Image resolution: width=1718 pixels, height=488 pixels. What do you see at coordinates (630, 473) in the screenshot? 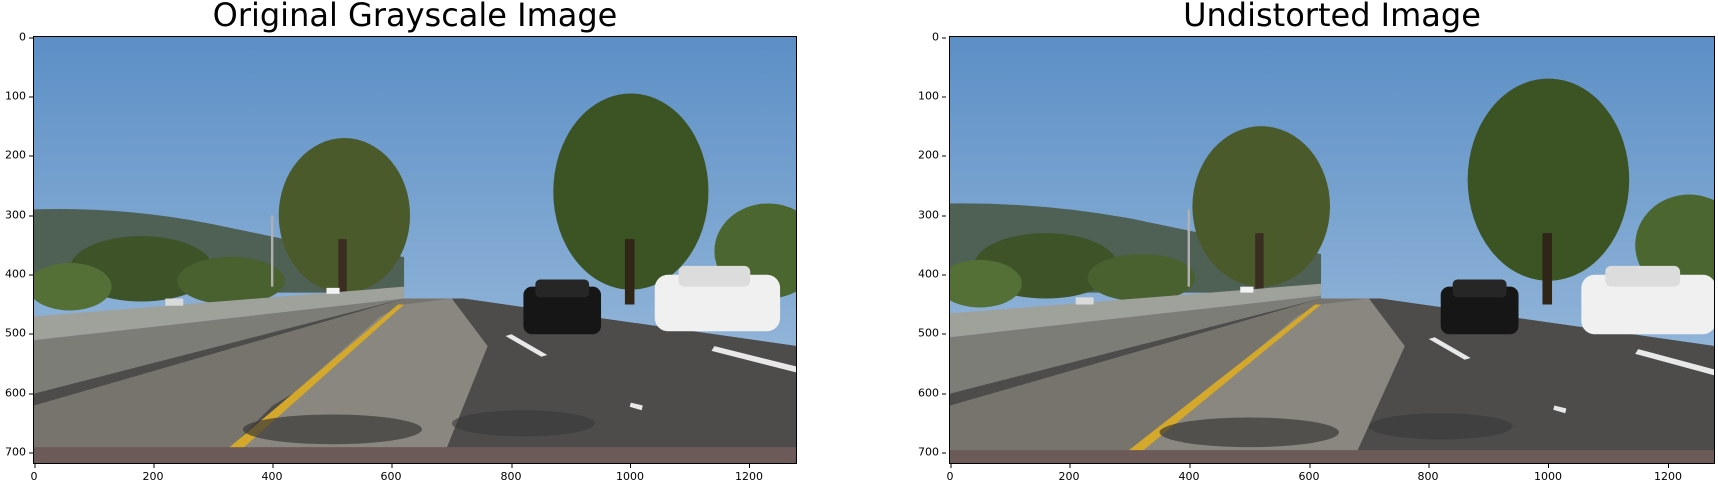
I see `left-xtick-1000: 1000` at bounding box center [630, 473].